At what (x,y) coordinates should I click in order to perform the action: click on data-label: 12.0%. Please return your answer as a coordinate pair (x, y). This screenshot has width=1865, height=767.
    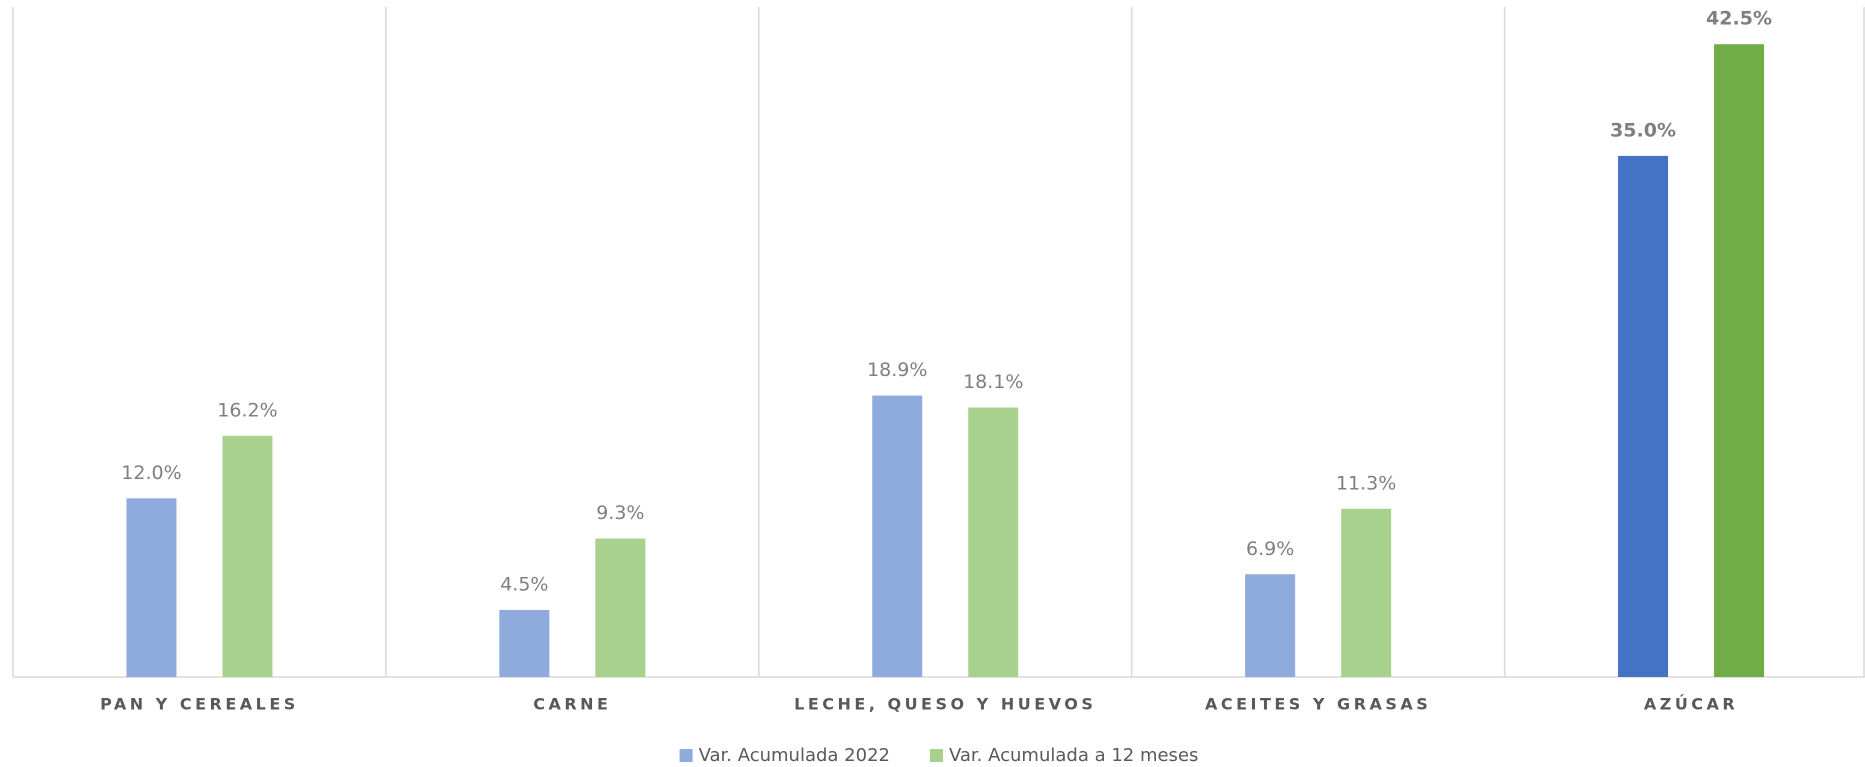
    Looking at the image, I should click on (151, 473).